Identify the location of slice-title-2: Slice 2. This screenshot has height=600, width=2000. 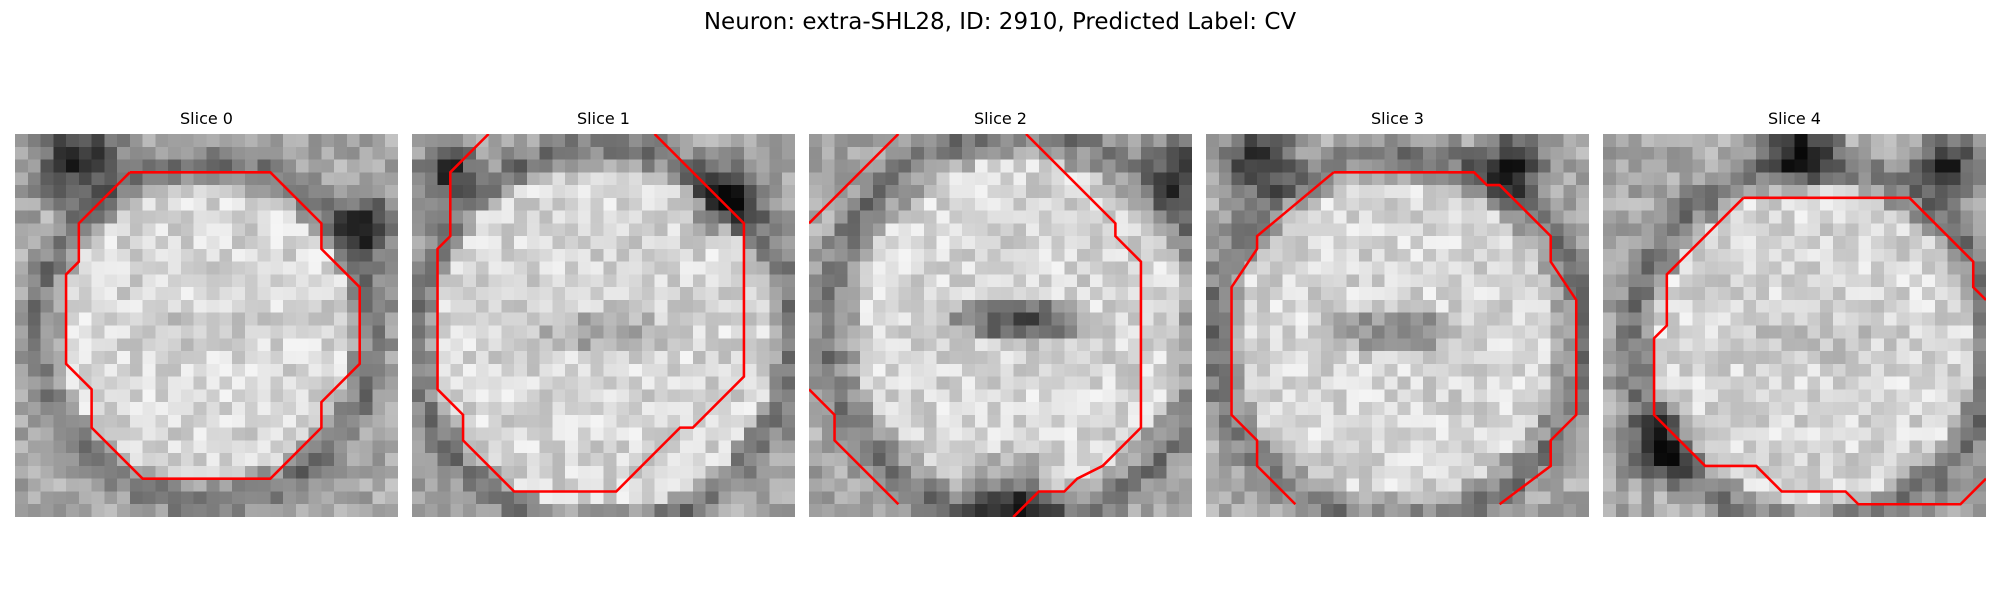
(1000, 118).